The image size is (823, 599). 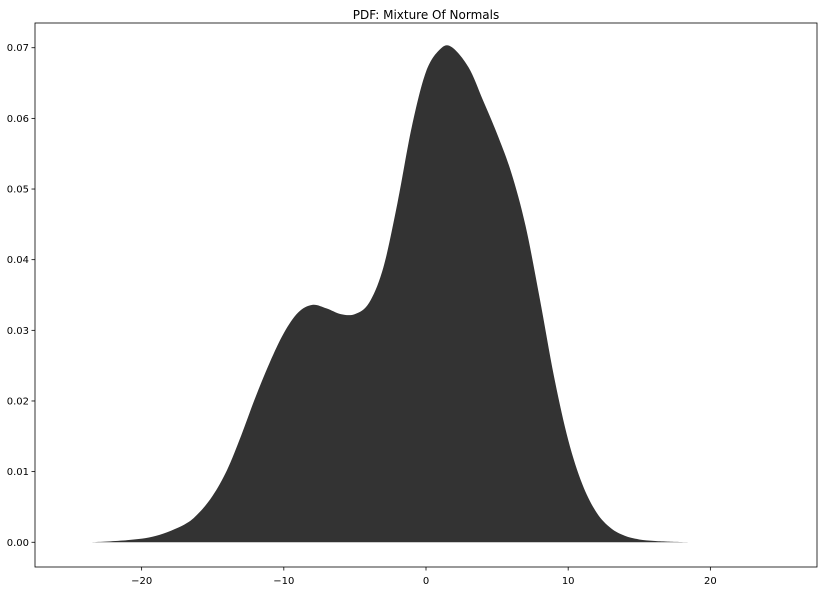 I want to click on y-tick-label: 0.01, so click(x=18, y=472).